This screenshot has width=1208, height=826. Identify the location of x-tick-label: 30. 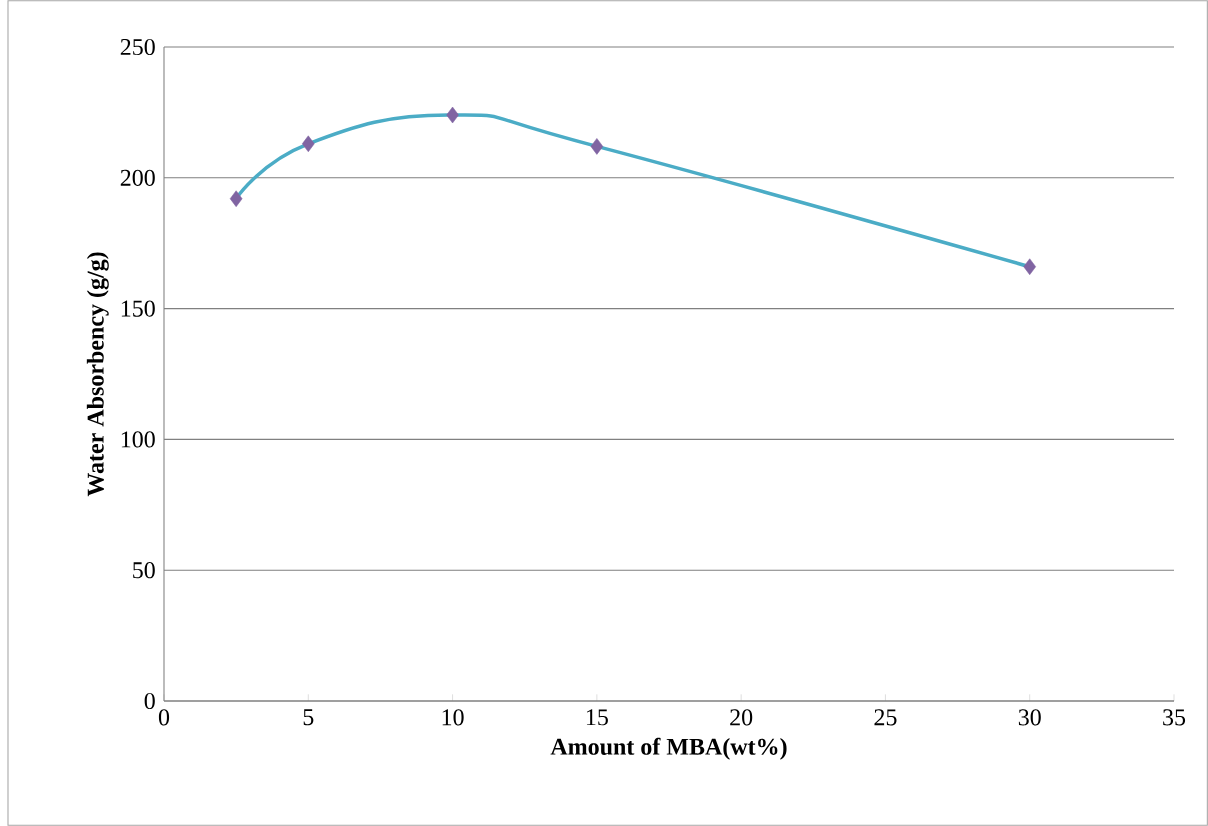
(1029, 717).